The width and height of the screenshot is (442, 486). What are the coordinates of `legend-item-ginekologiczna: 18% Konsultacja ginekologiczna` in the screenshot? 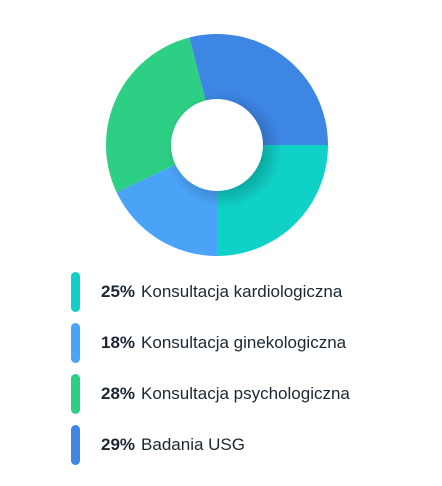 It's located at (251, 343).